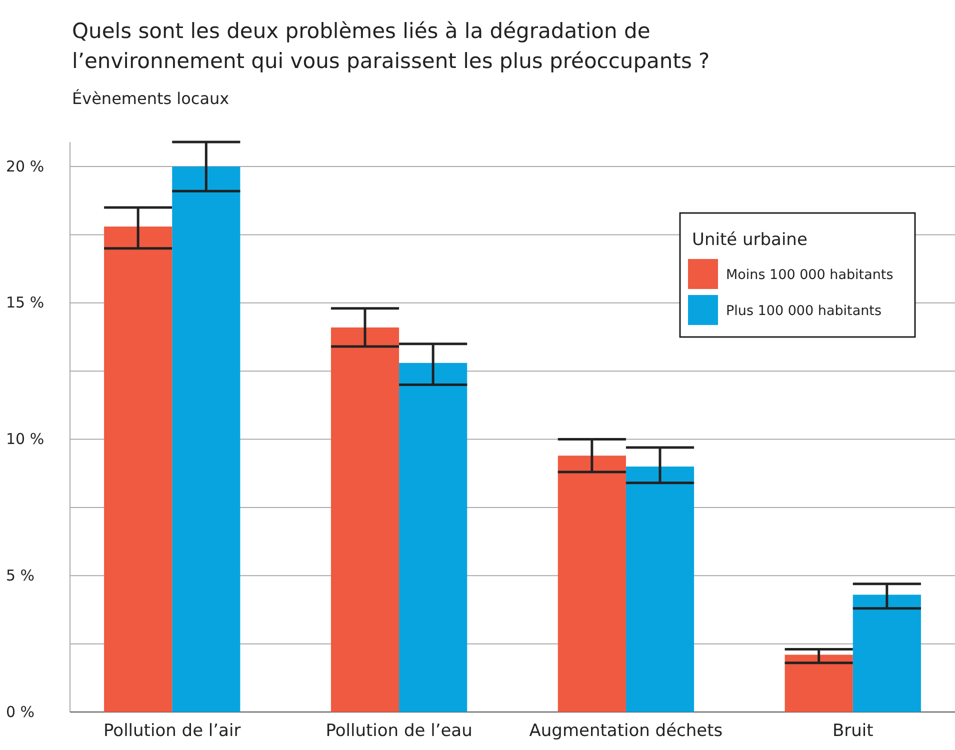 This screenshot has height=750, width=955. I want to click on y-tick-label: 15 %, so click(25, 303).